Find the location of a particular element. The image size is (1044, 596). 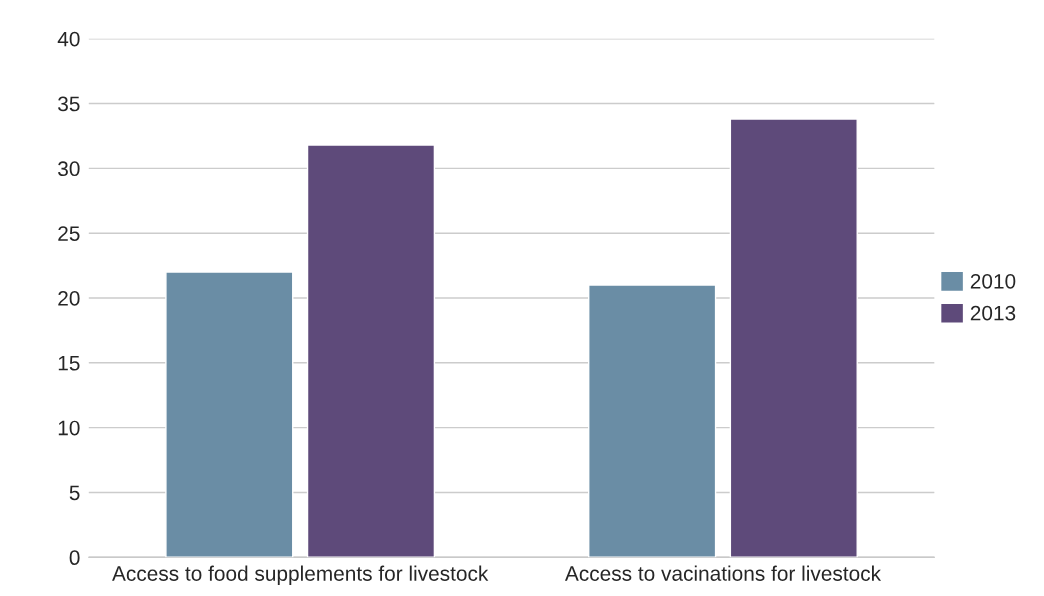

y-tick-label: 10 is located at coordinates (69, 428).